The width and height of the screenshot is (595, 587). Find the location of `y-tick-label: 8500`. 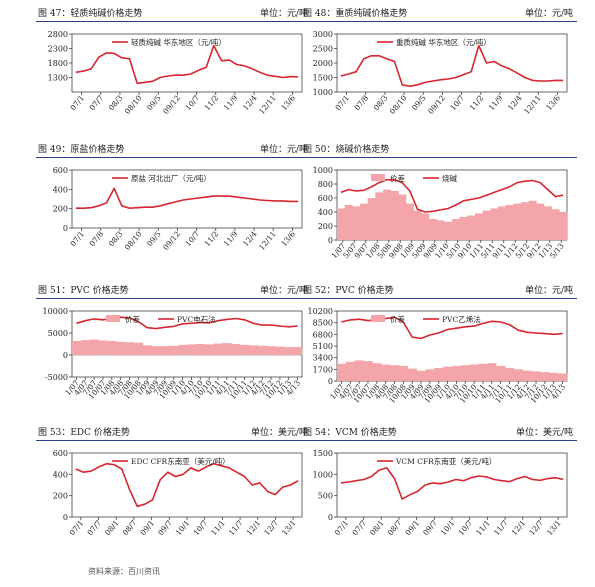

y-tick-label: 8500 is located at coordinates (323, 323).